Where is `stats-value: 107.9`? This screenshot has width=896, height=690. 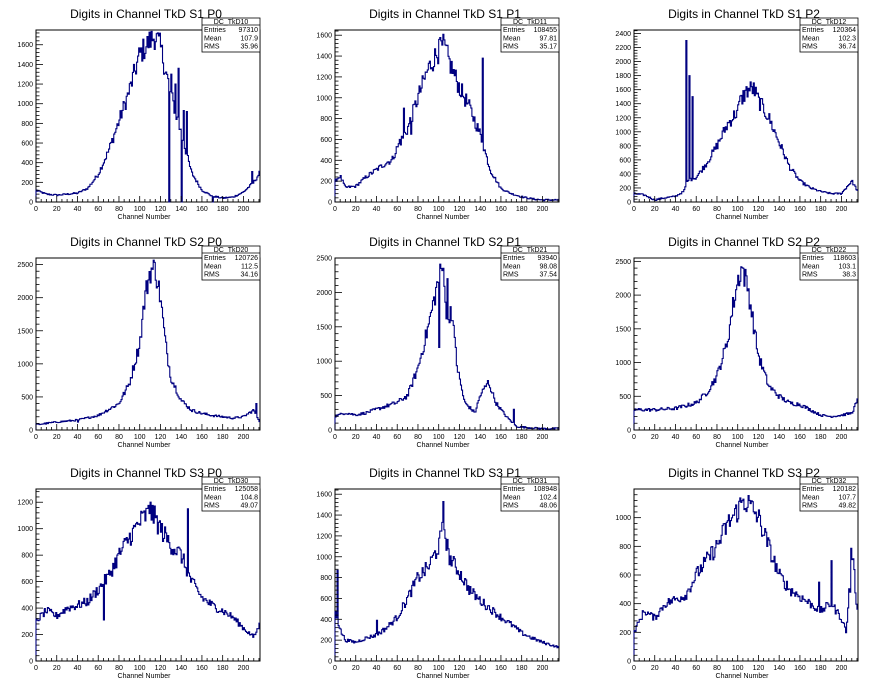 stats-value: 107.9 is located at coordinates (249, 38).